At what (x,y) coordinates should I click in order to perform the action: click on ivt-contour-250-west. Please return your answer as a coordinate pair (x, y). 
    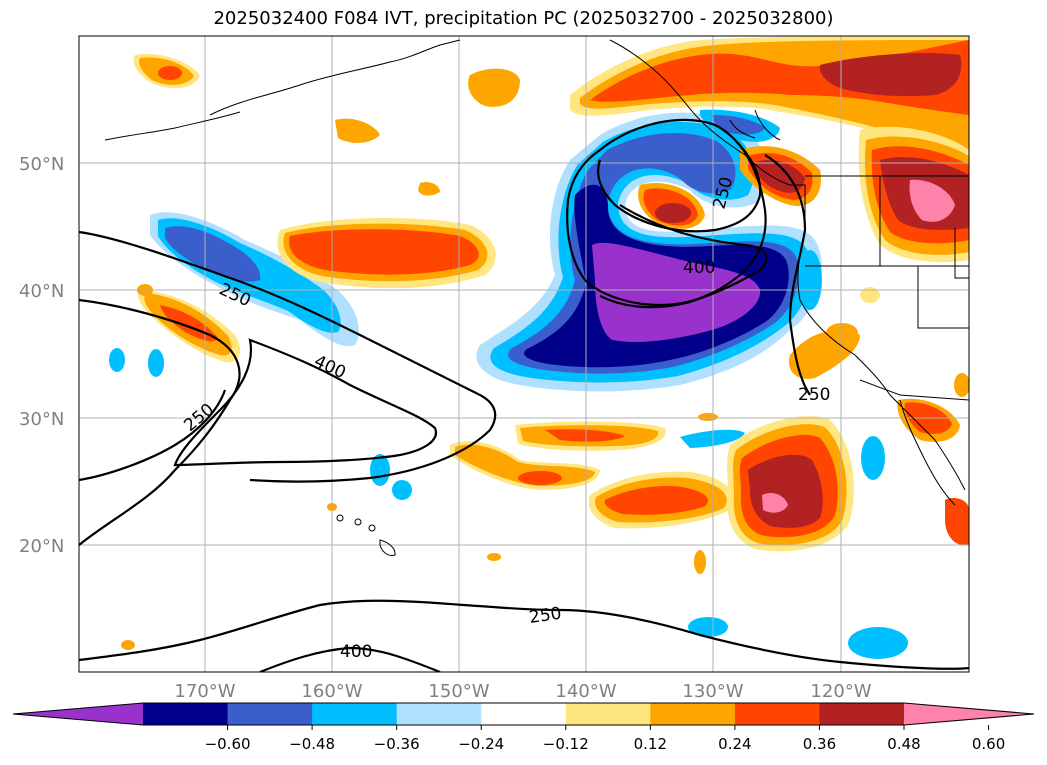
    Looking at the image, I should click on (288, 356).